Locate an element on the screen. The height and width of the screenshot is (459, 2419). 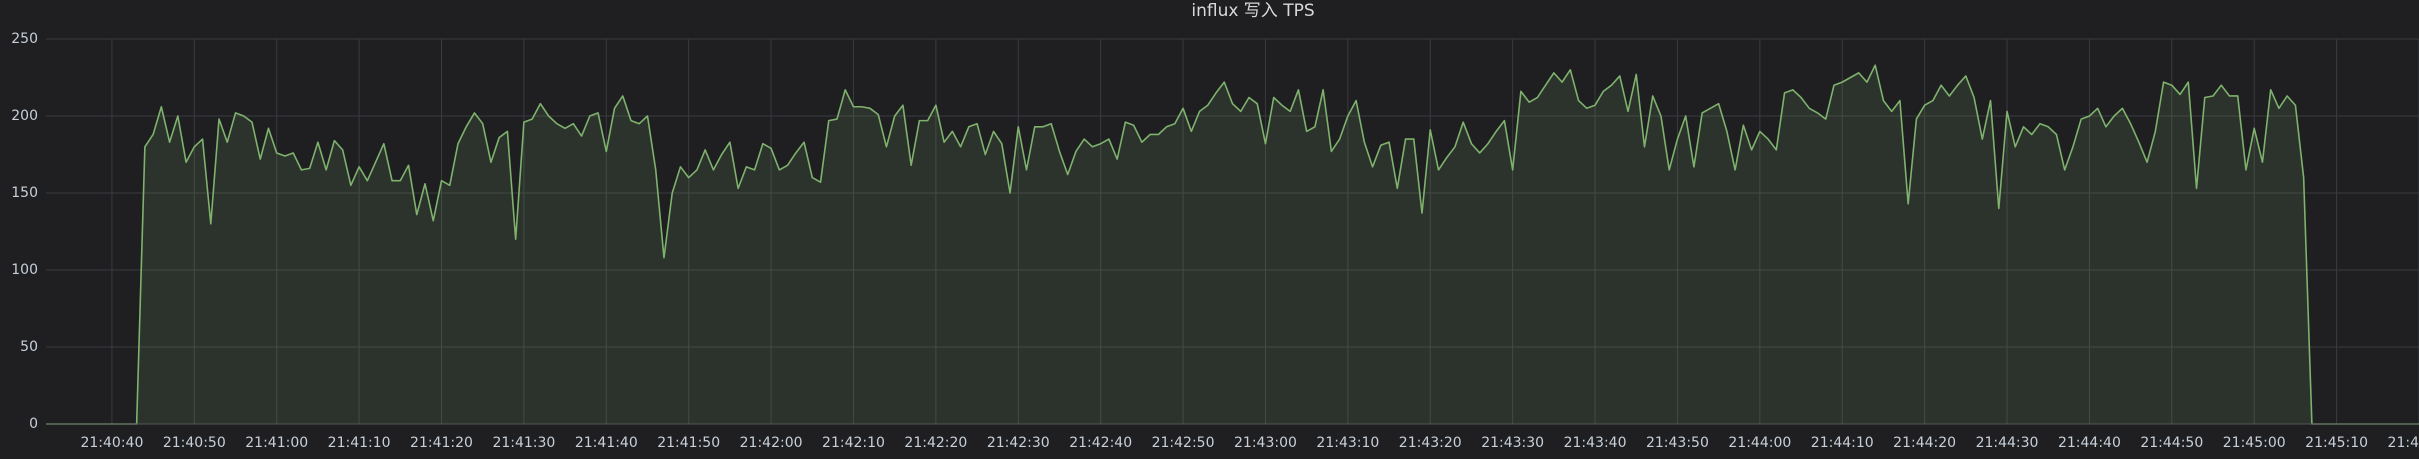
y-tick-label: 50 is located at coordinates (29, 347).